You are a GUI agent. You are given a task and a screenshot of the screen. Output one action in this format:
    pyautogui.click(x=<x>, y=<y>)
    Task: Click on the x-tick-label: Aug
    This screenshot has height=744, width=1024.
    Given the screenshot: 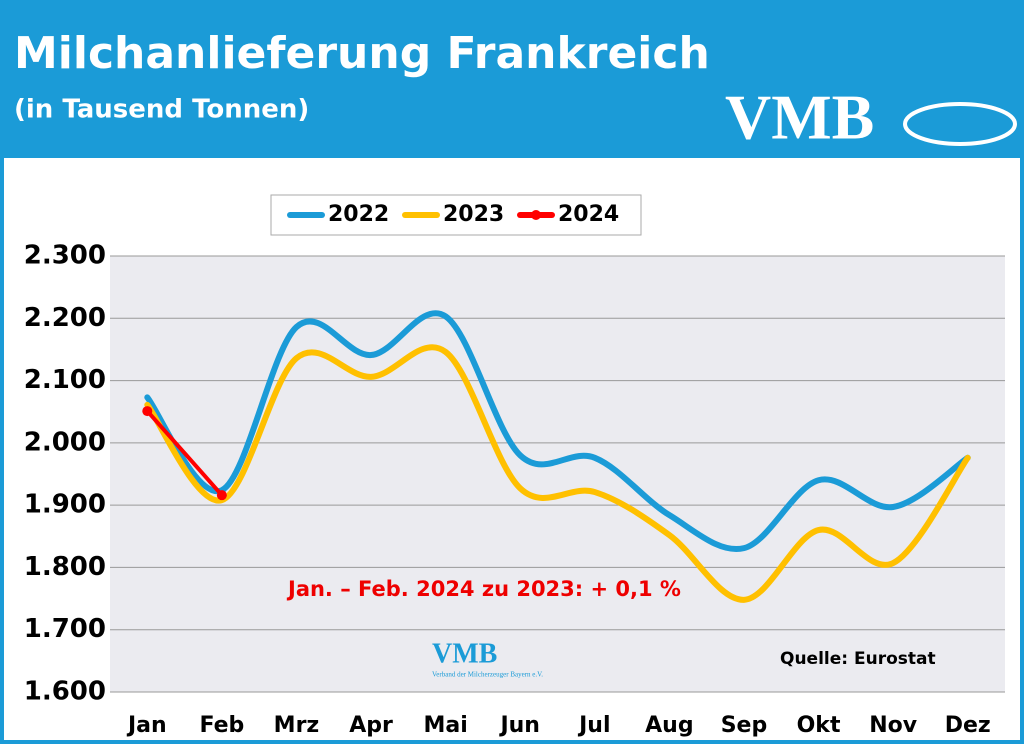 What is the action you would take?
    pyautogui.click(x=669, y=725)
    